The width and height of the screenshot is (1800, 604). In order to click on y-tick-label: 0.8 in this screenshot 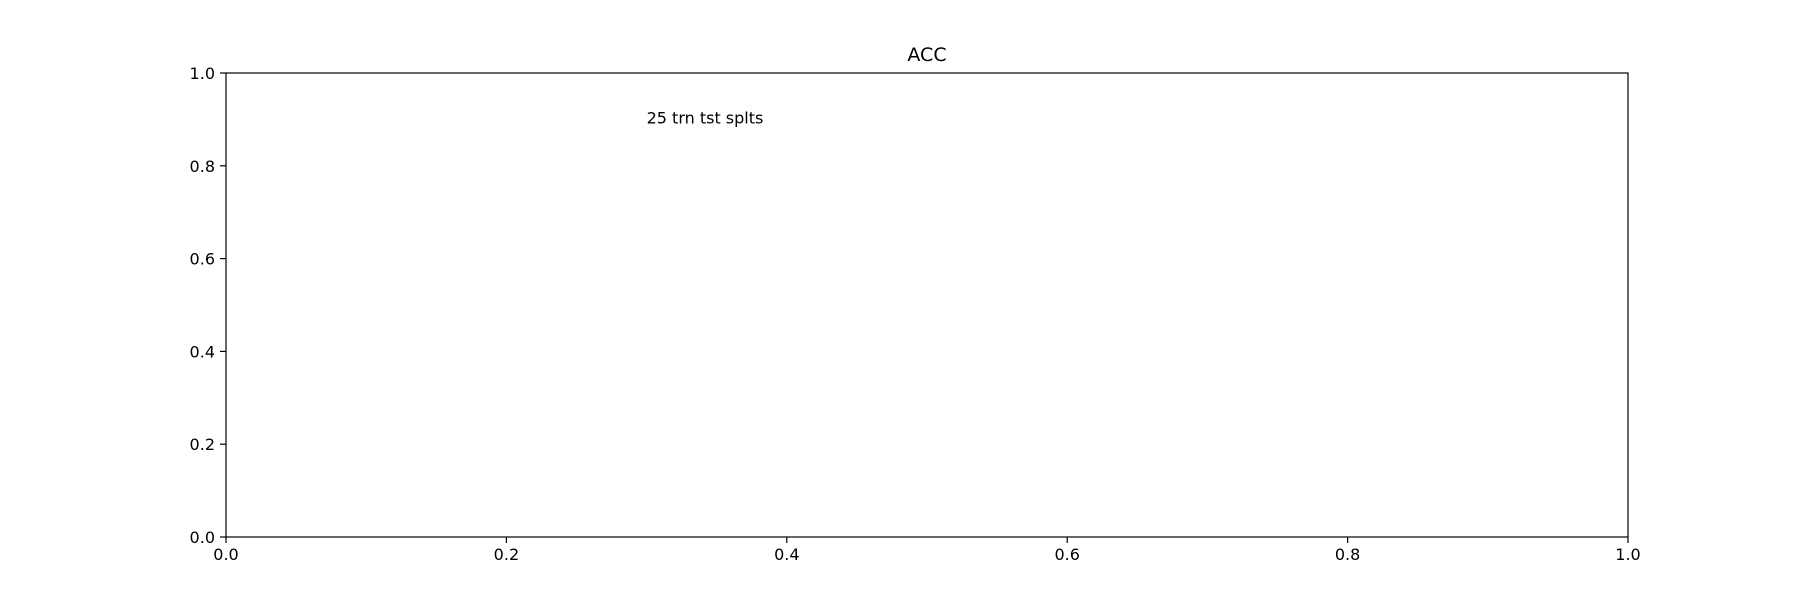, I will do `click(202, 166)`.